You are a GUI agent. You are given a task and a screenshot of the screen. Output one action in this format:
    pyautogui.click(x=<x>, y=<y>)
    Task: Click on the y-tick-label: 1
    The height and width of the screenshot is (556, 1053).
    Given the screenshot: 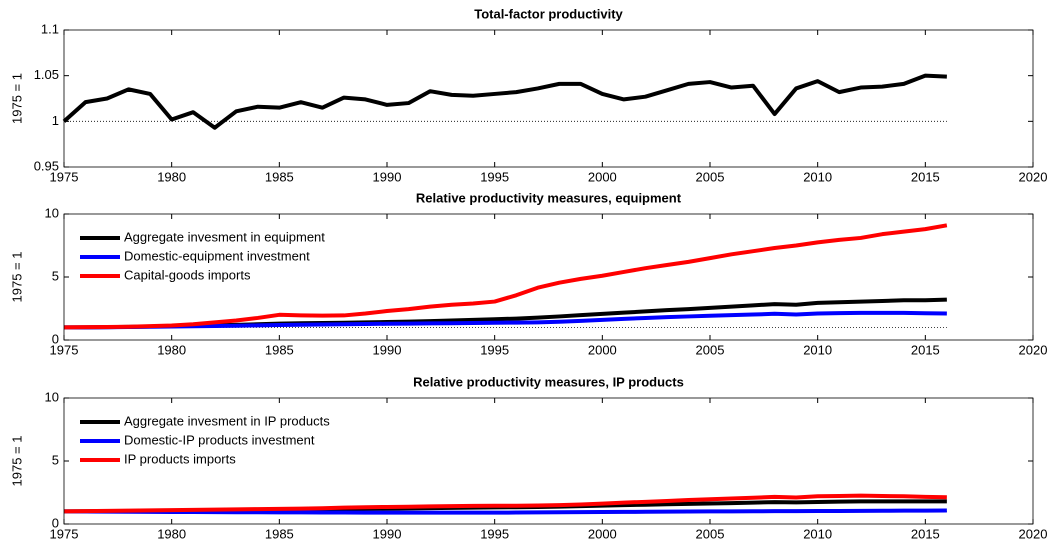 What is the action you would take?
    pyautogui.click(x=55, y=120)
    